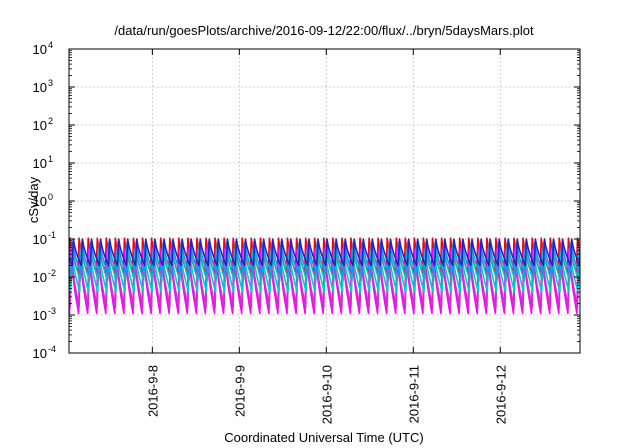 This screenshot has width=640, height=448. What do you see at coordinates (326, 394) in the screenshot?
I see `x-tick-label: 2016-9-10` at bounding box center [326, 394].